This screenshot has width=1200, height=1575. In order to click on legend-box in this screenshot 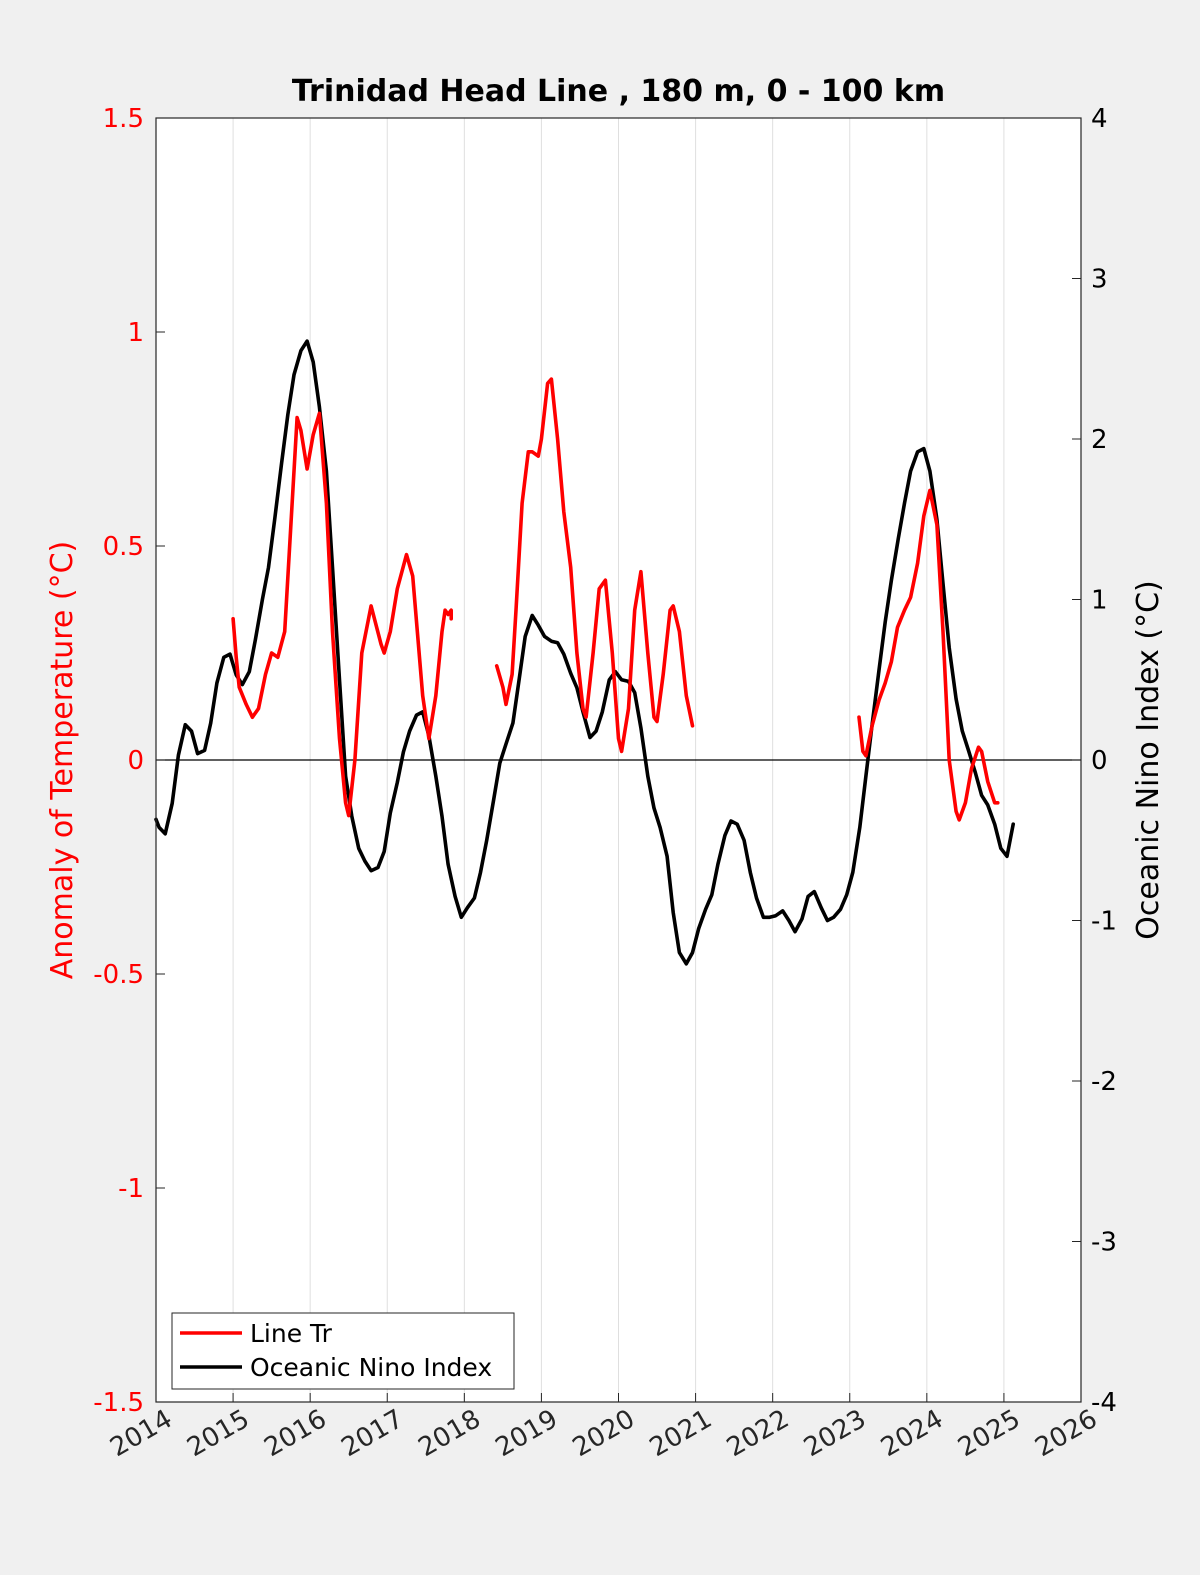, I will do `click(343, 1351)`.